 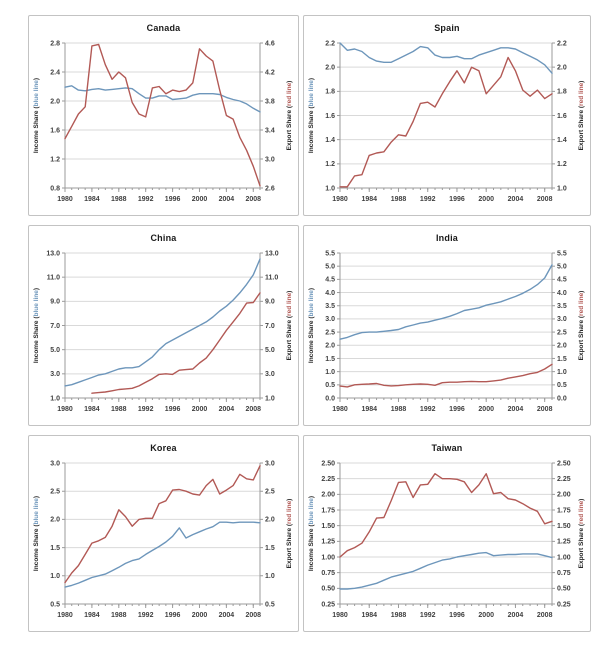 What do you see at coordinates (270, 101) in the screenshot?
I see `svg-text: 3.8` at bounding box center [270, 101].